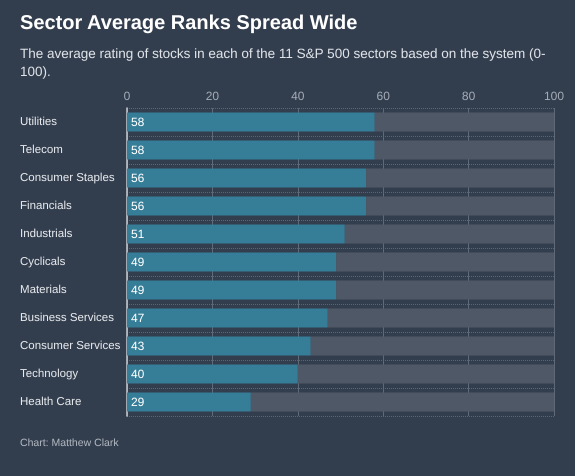  What do you see at coordinates (383, 96) in the screenshot?
I see `x-tick-label: 60` at bounding box center [383, 96].